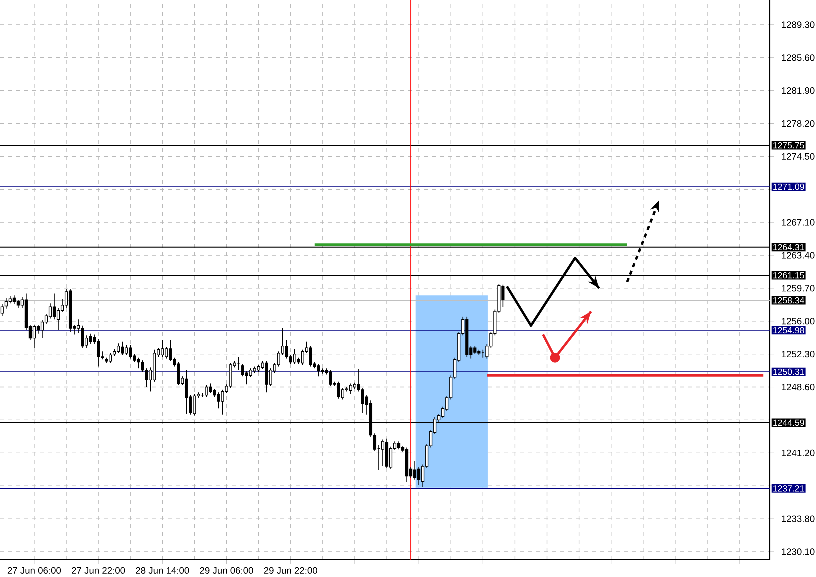 The height and width of the screenshot is (577, 816). I want to click on y-tick-label: 1274.50, so click(798, 156).